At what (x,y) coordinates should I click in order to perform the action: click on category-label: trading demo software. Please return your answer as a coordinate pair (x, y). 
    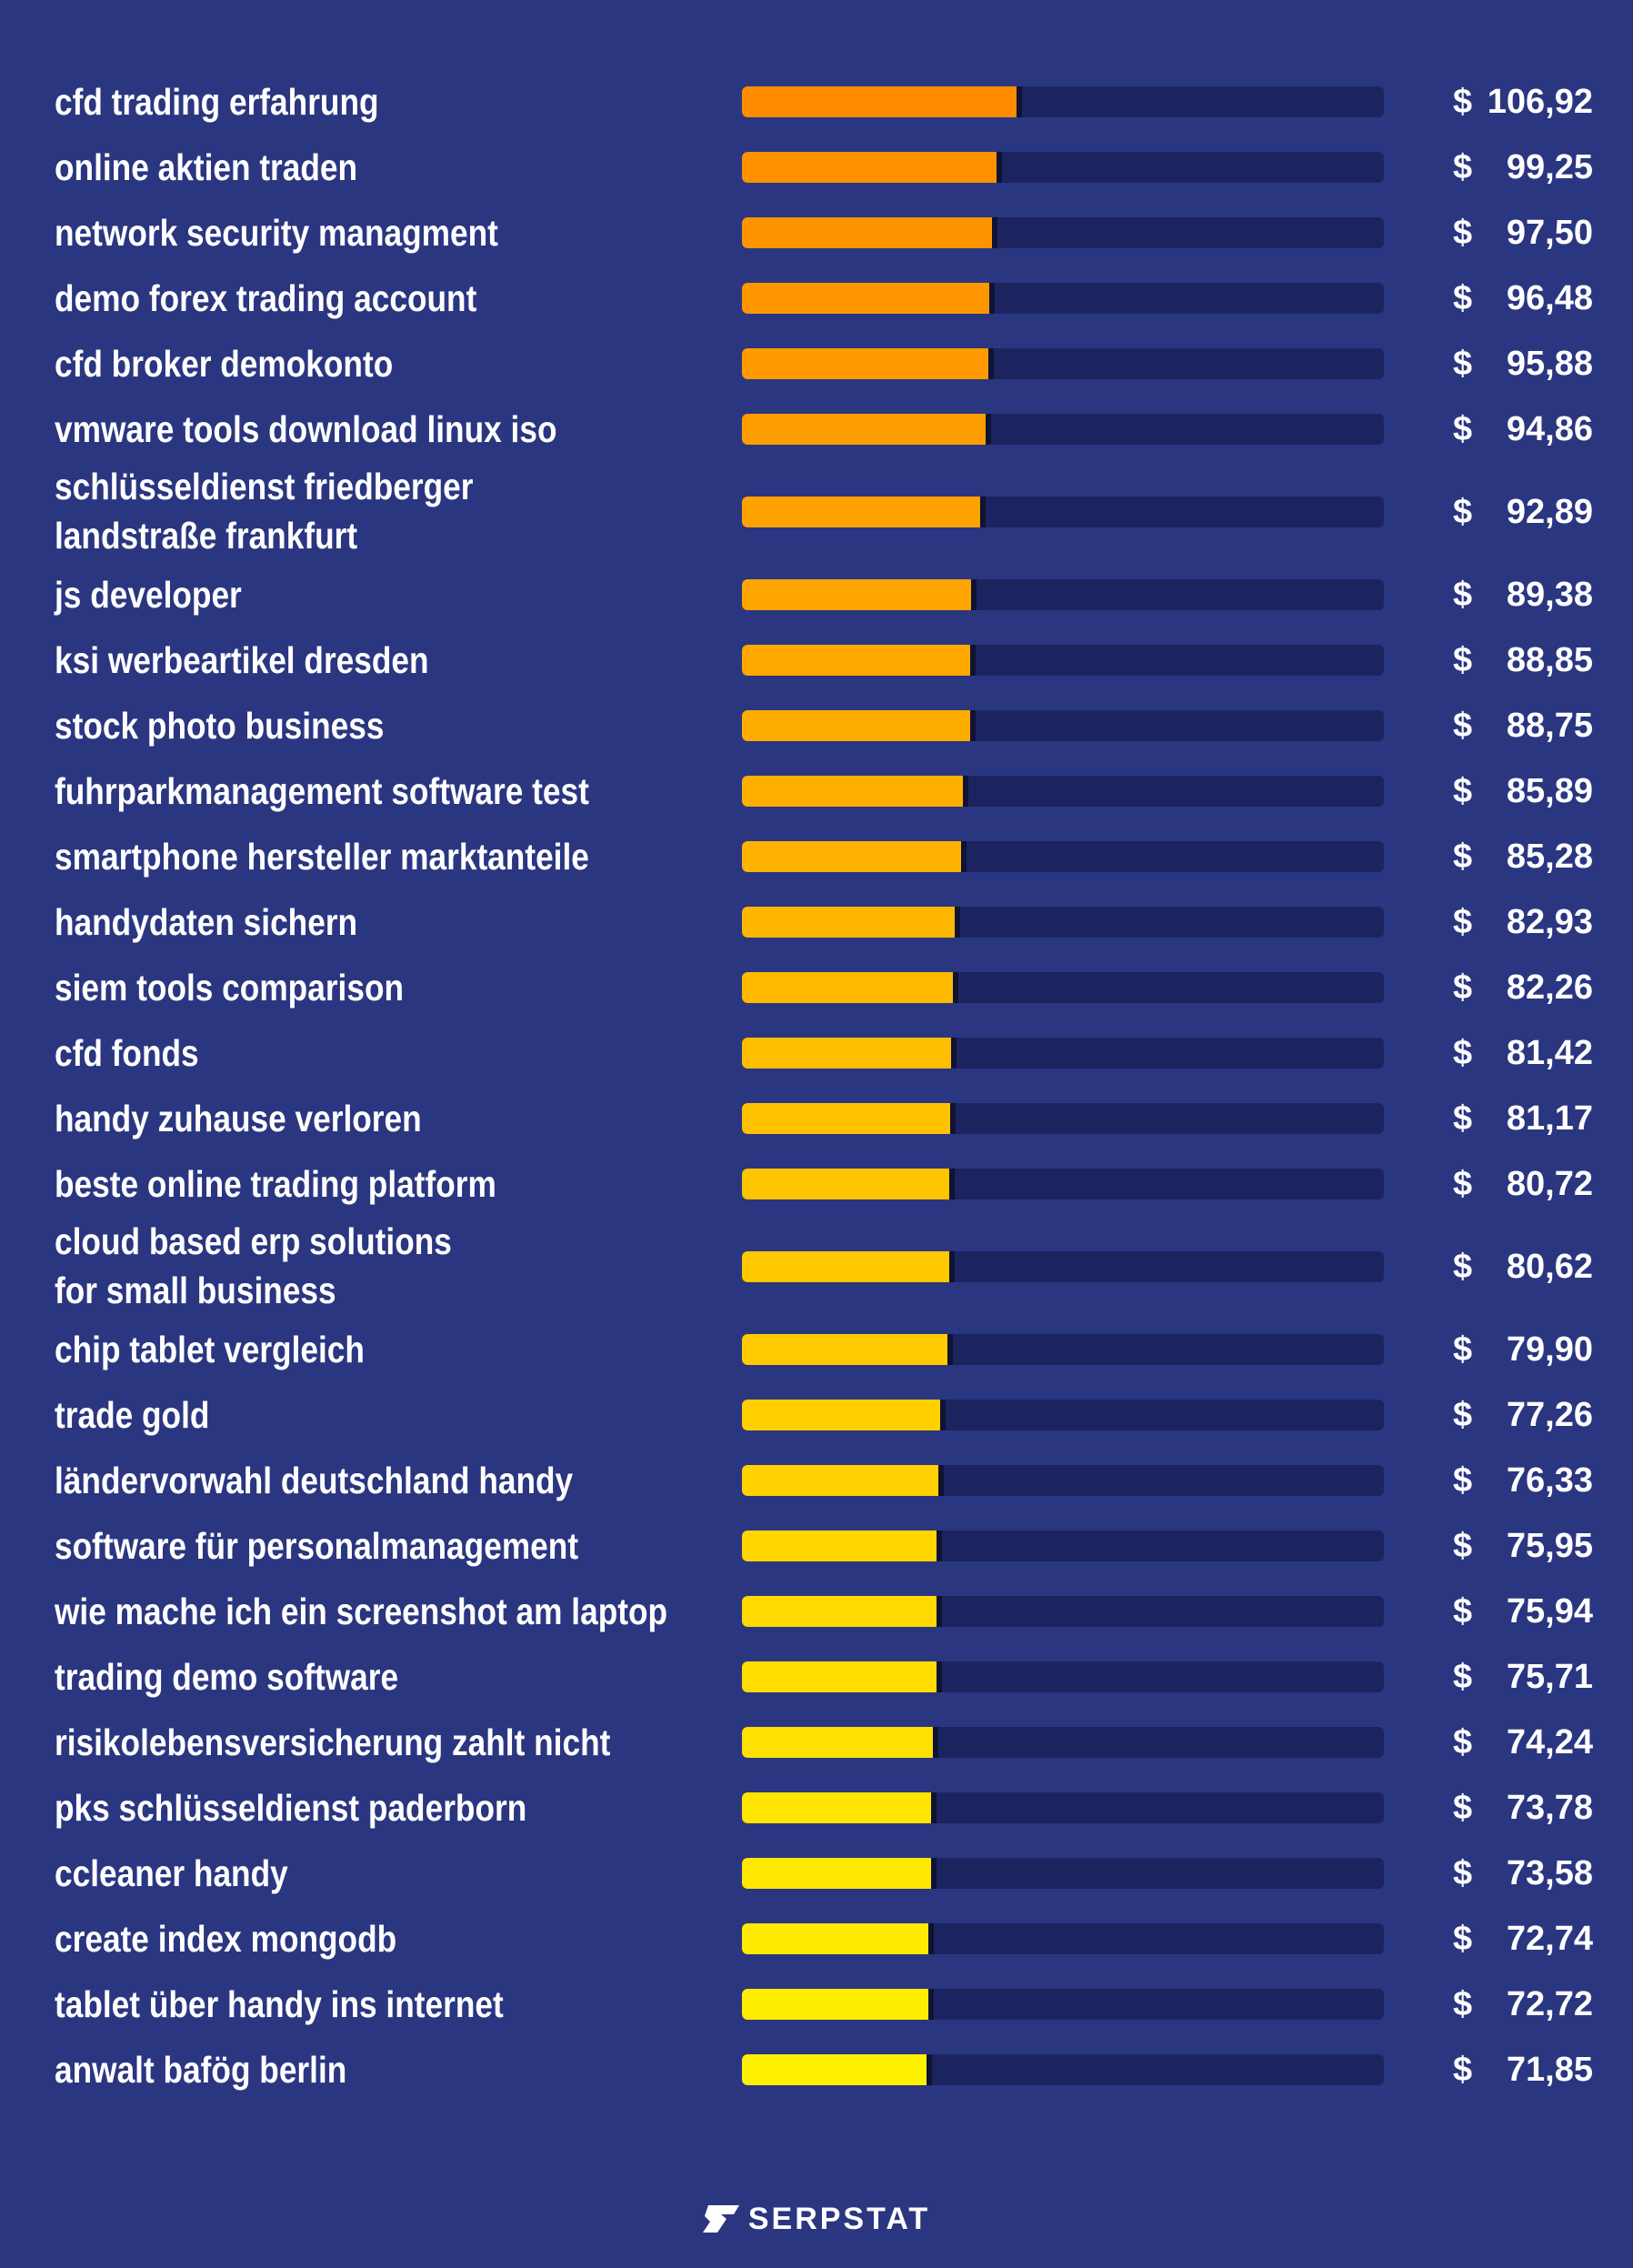
    Looking at the image, I should click on (227, 1677).